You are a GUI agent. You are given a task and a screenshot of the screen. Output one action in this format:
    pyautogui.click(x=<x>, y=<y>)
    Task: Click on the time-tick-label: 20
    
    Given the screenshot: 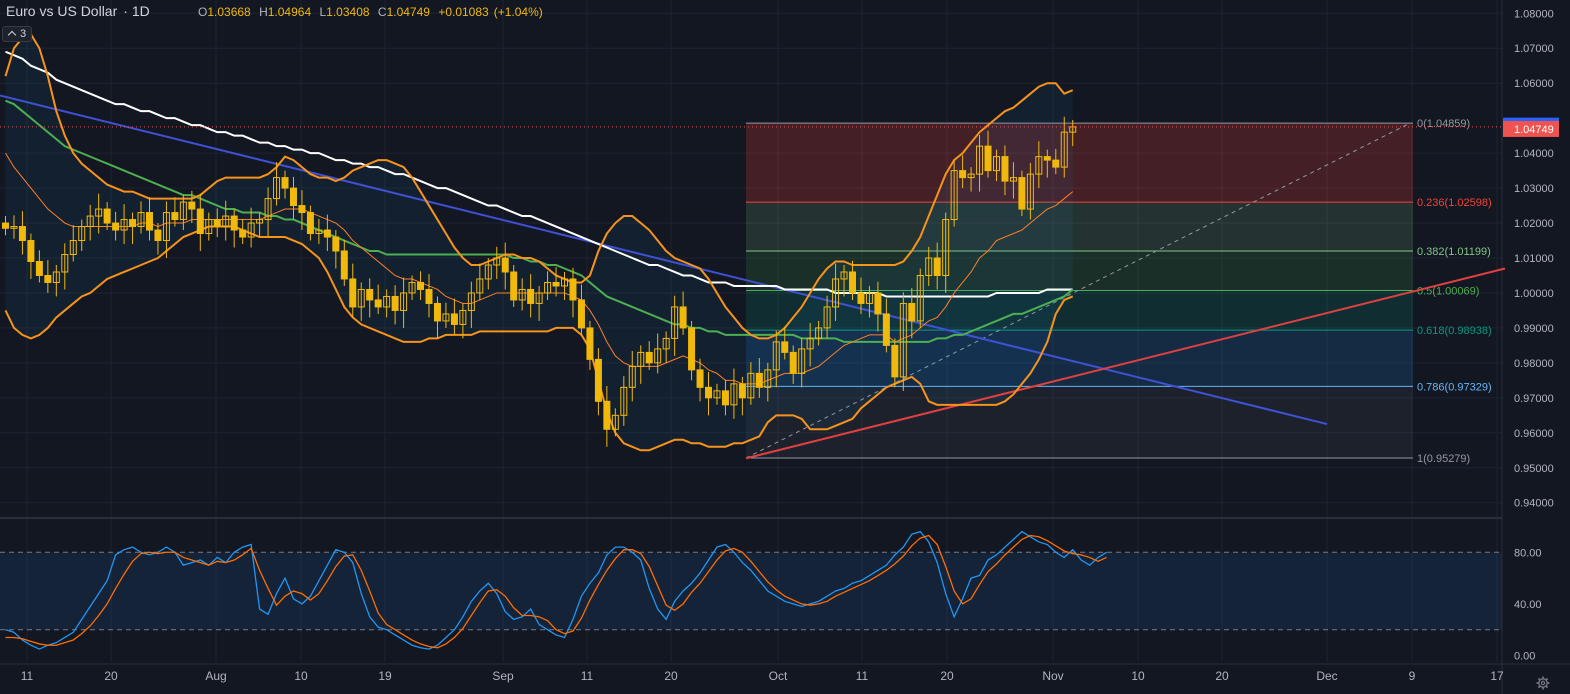 What is the action you would take?
    pyautogui.click(x=1222, y=676)
    